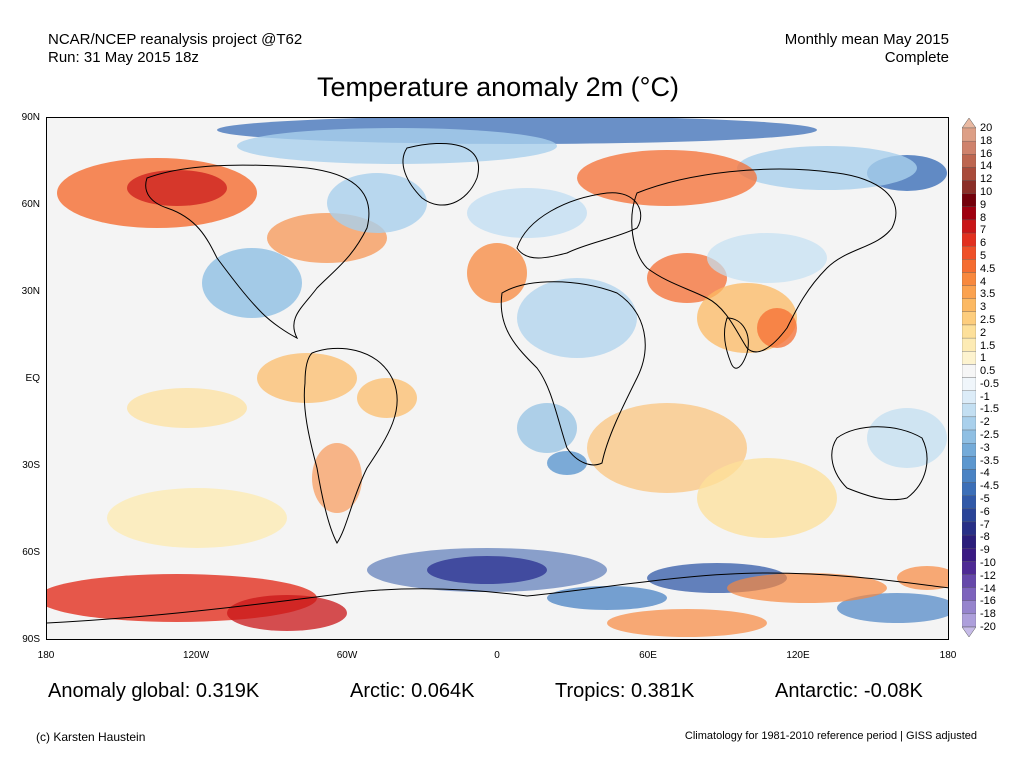  What do you see at coordinates (986, 191) in the screenshot?
I see `colorbar-label: 10` at bounding box center [986, 191].